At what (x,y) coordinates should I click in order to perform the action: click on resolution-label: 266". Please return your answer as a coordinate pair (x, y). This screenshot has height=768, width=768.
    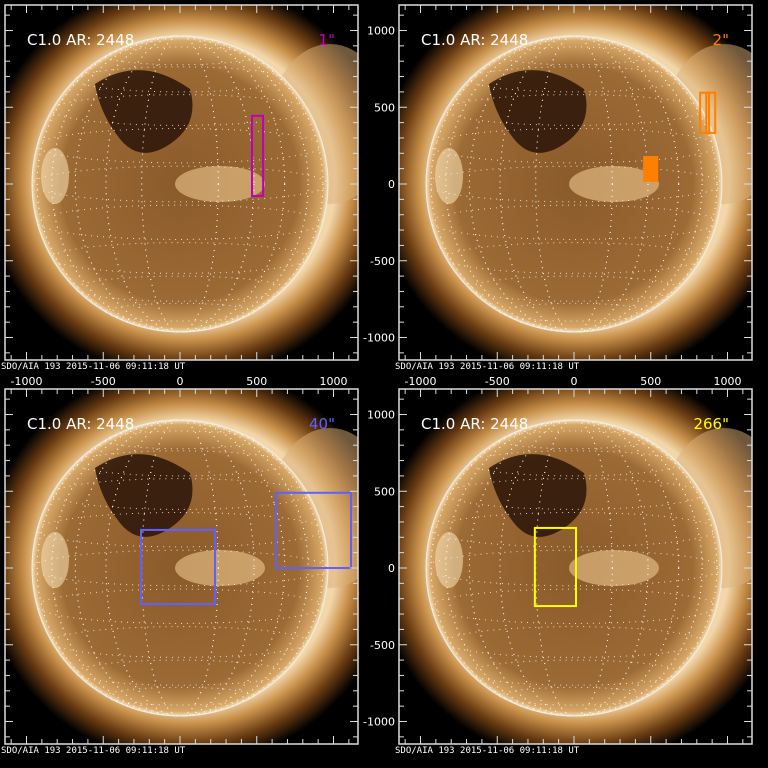
    Looking at the image, I should click on (711, 424).